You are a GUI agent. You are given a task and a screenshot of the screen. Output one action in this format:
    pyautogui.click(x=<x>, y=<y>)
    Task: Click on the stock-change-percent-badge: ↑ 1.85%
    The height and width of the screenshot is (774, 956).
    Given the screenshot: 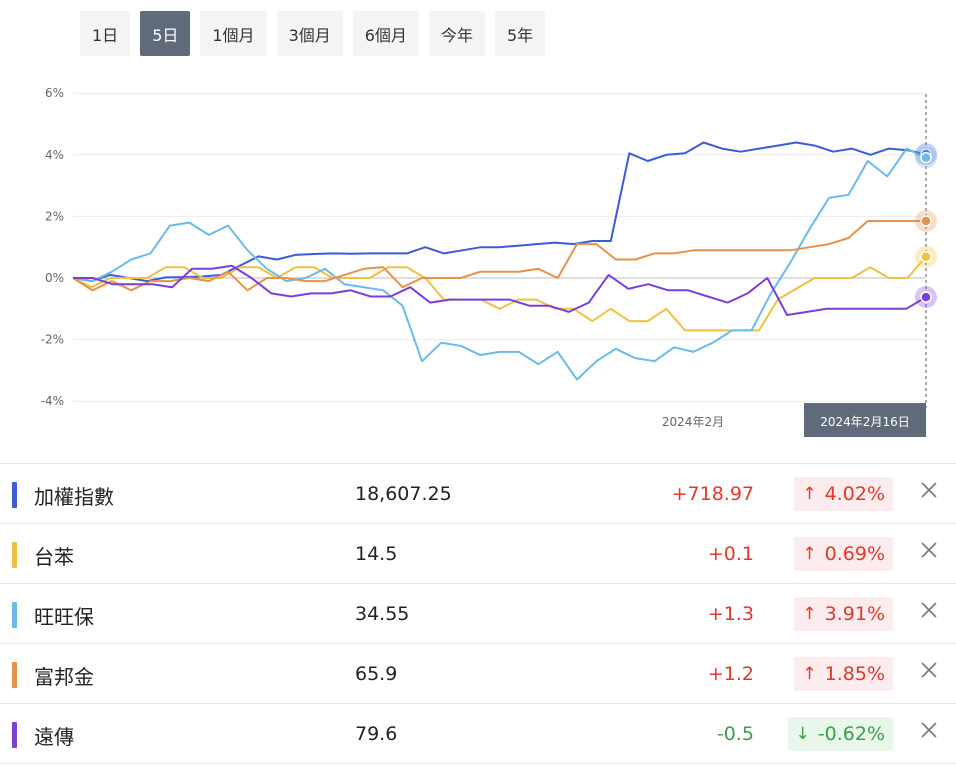 What is the action you would take?
    pyautogui.click(x=843, y=674)
    